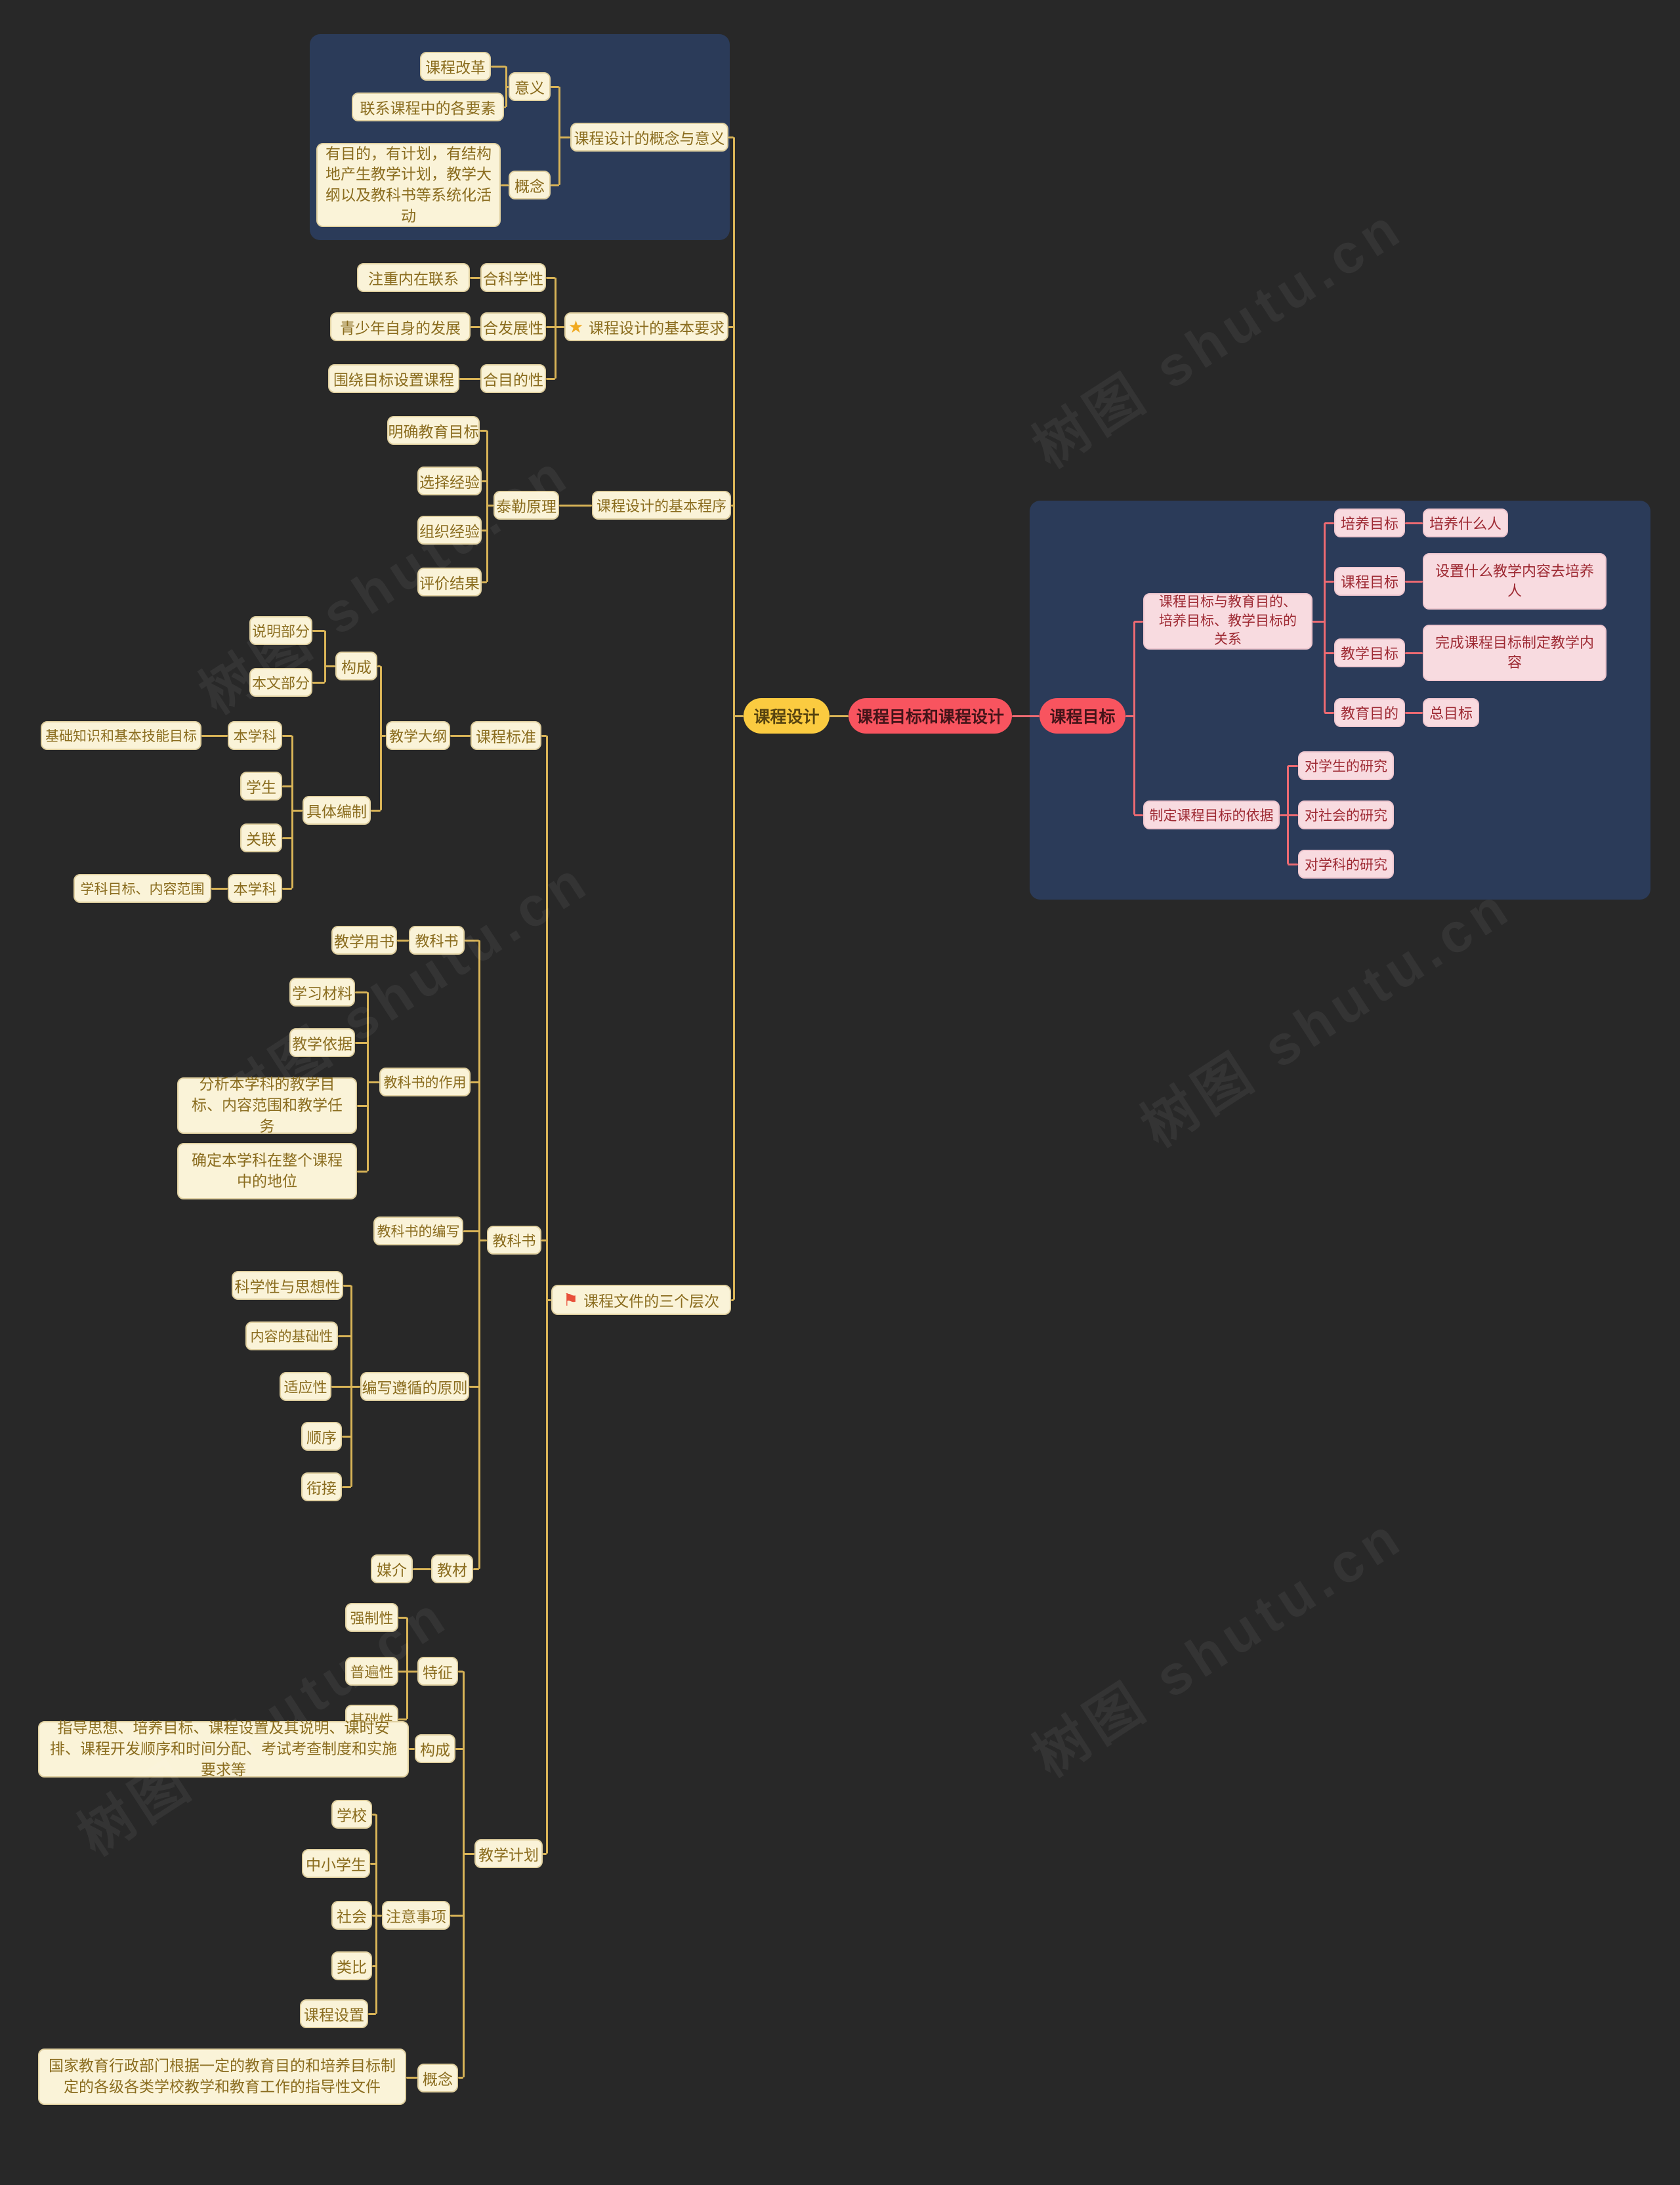 The image size is (1680, 2185). I want to click on node-peiyangshenmeren: 培养什么人, so click(1465, 523).